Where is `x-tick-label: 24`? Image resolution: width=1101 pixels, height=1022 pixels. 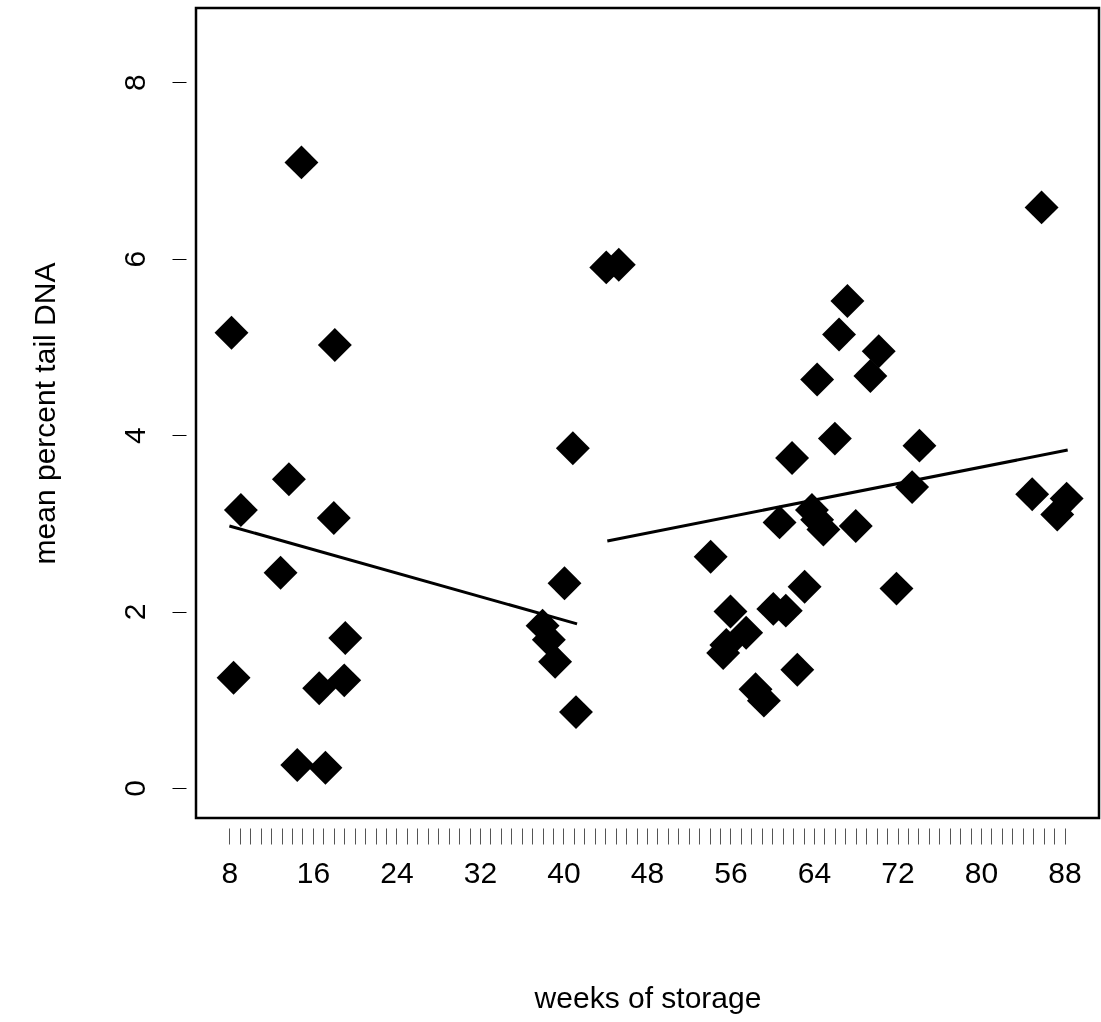 x-tick-label: 24 is located at coordinates (397, 872).